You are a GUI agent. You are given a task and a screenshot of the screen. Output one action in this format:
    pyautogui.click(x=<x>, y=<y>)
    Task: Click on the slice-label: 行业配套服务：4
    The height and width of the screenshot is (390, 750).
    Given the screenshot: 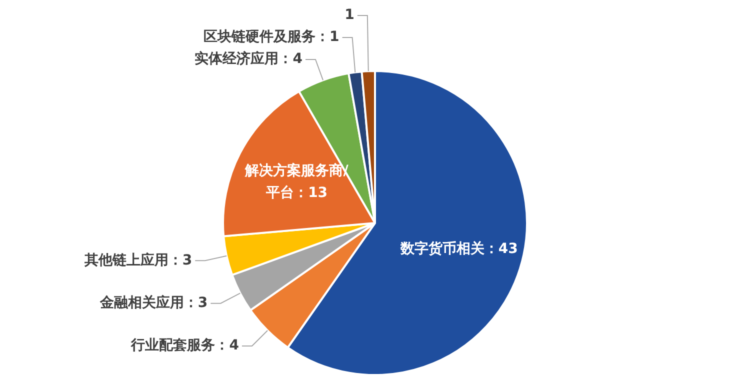 What is the action you would take?
    pyautogui.click(x=185, y=346)
    